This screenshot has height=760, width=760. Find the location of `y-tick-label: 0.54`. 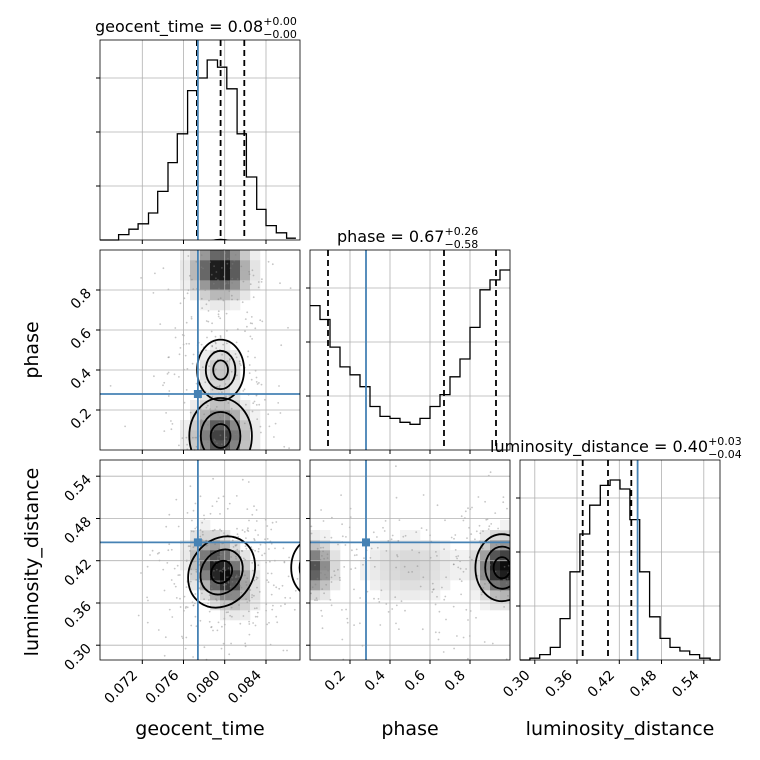

y-tick-label: 0.54 is located at coordinates (77, 488).